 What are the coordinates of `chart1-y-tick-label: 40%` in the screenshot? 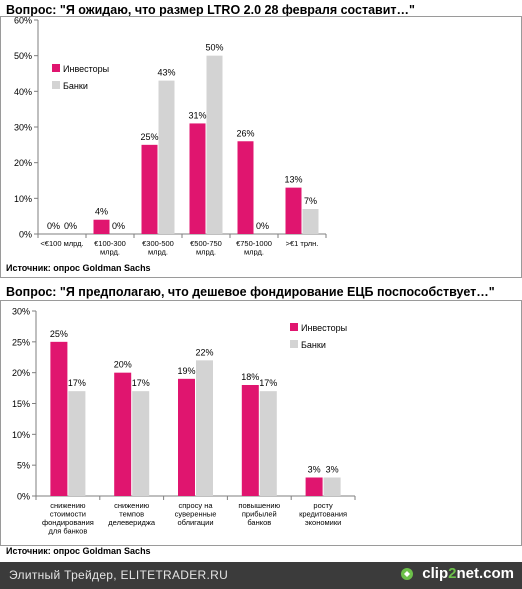 It's located at (23, 92).